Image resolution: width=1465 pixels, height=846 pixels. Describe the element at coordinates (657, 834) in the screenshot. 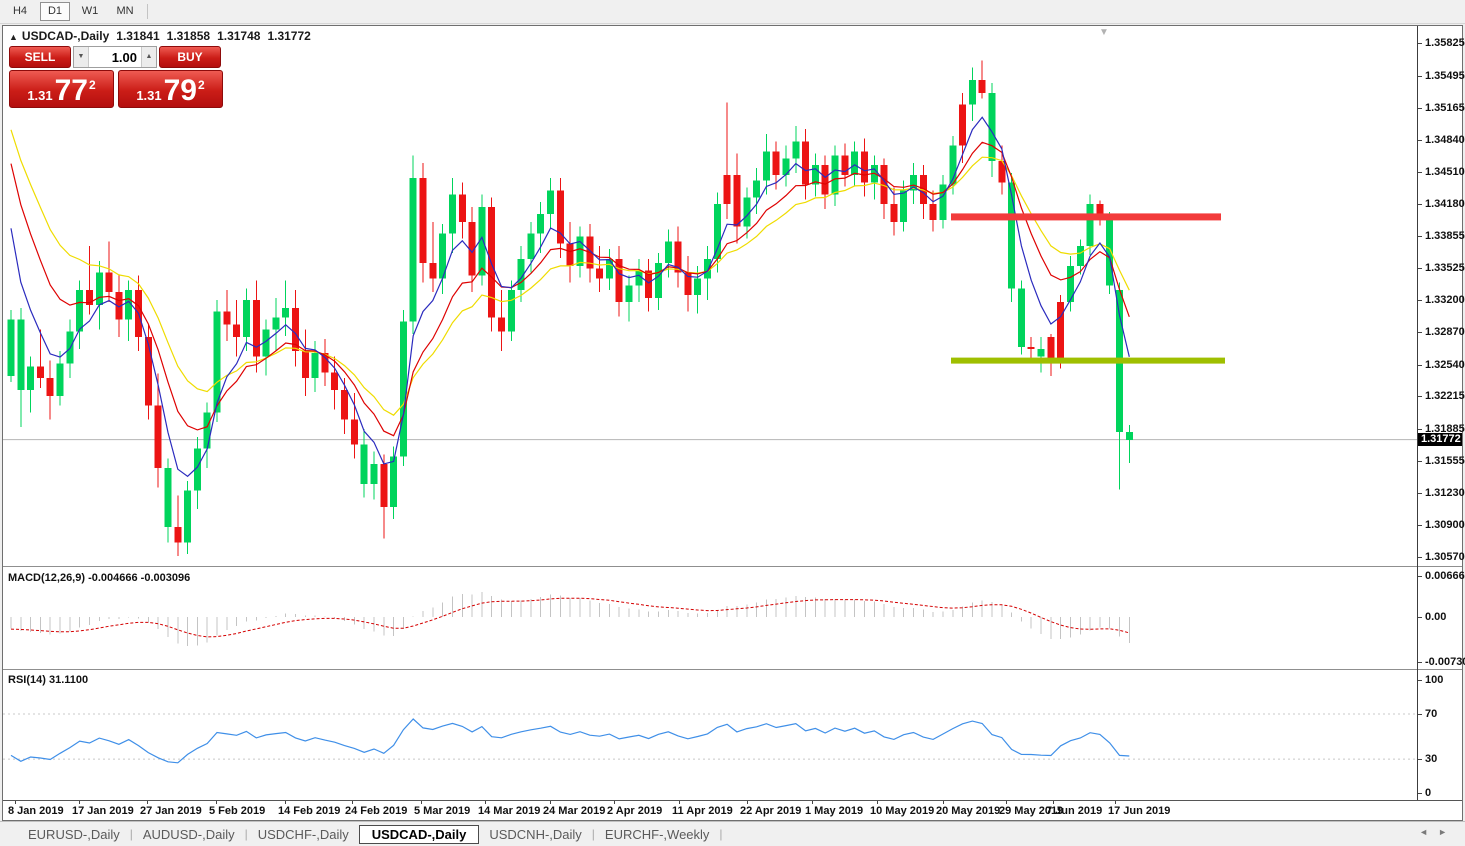

I see `tab-eurchf: EURCHF-,Weekly` at that location.